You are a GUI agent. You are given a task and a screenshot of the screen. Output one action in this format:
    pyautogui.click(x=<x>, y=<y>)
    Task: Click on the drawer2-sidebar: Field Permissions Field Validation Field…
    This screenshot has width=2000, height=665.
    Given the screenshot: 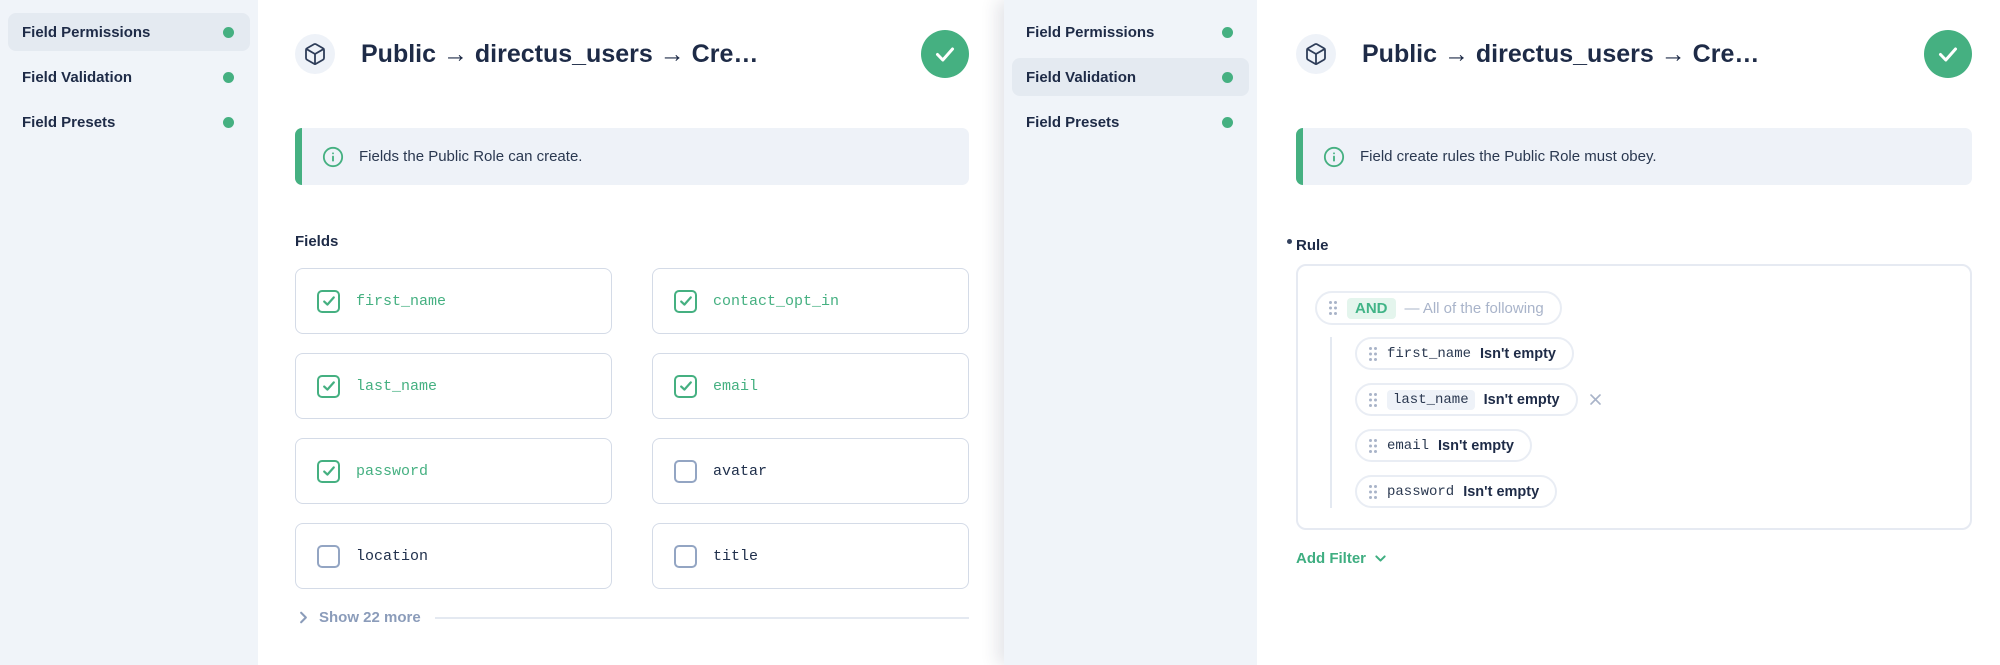 What is the action you would take?
    pyautogui.click(x=1130, y=332)
    